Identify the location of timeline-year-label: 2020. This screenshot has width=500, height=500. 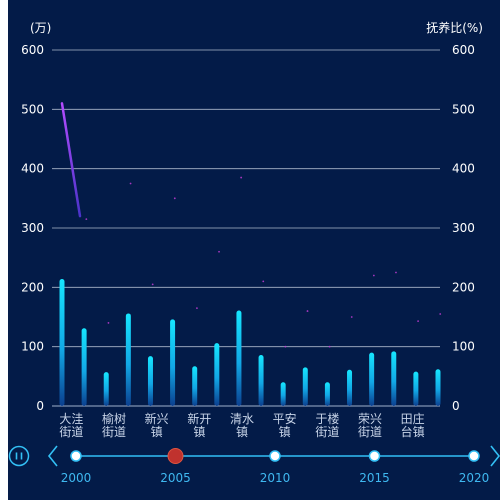
(474, 478).